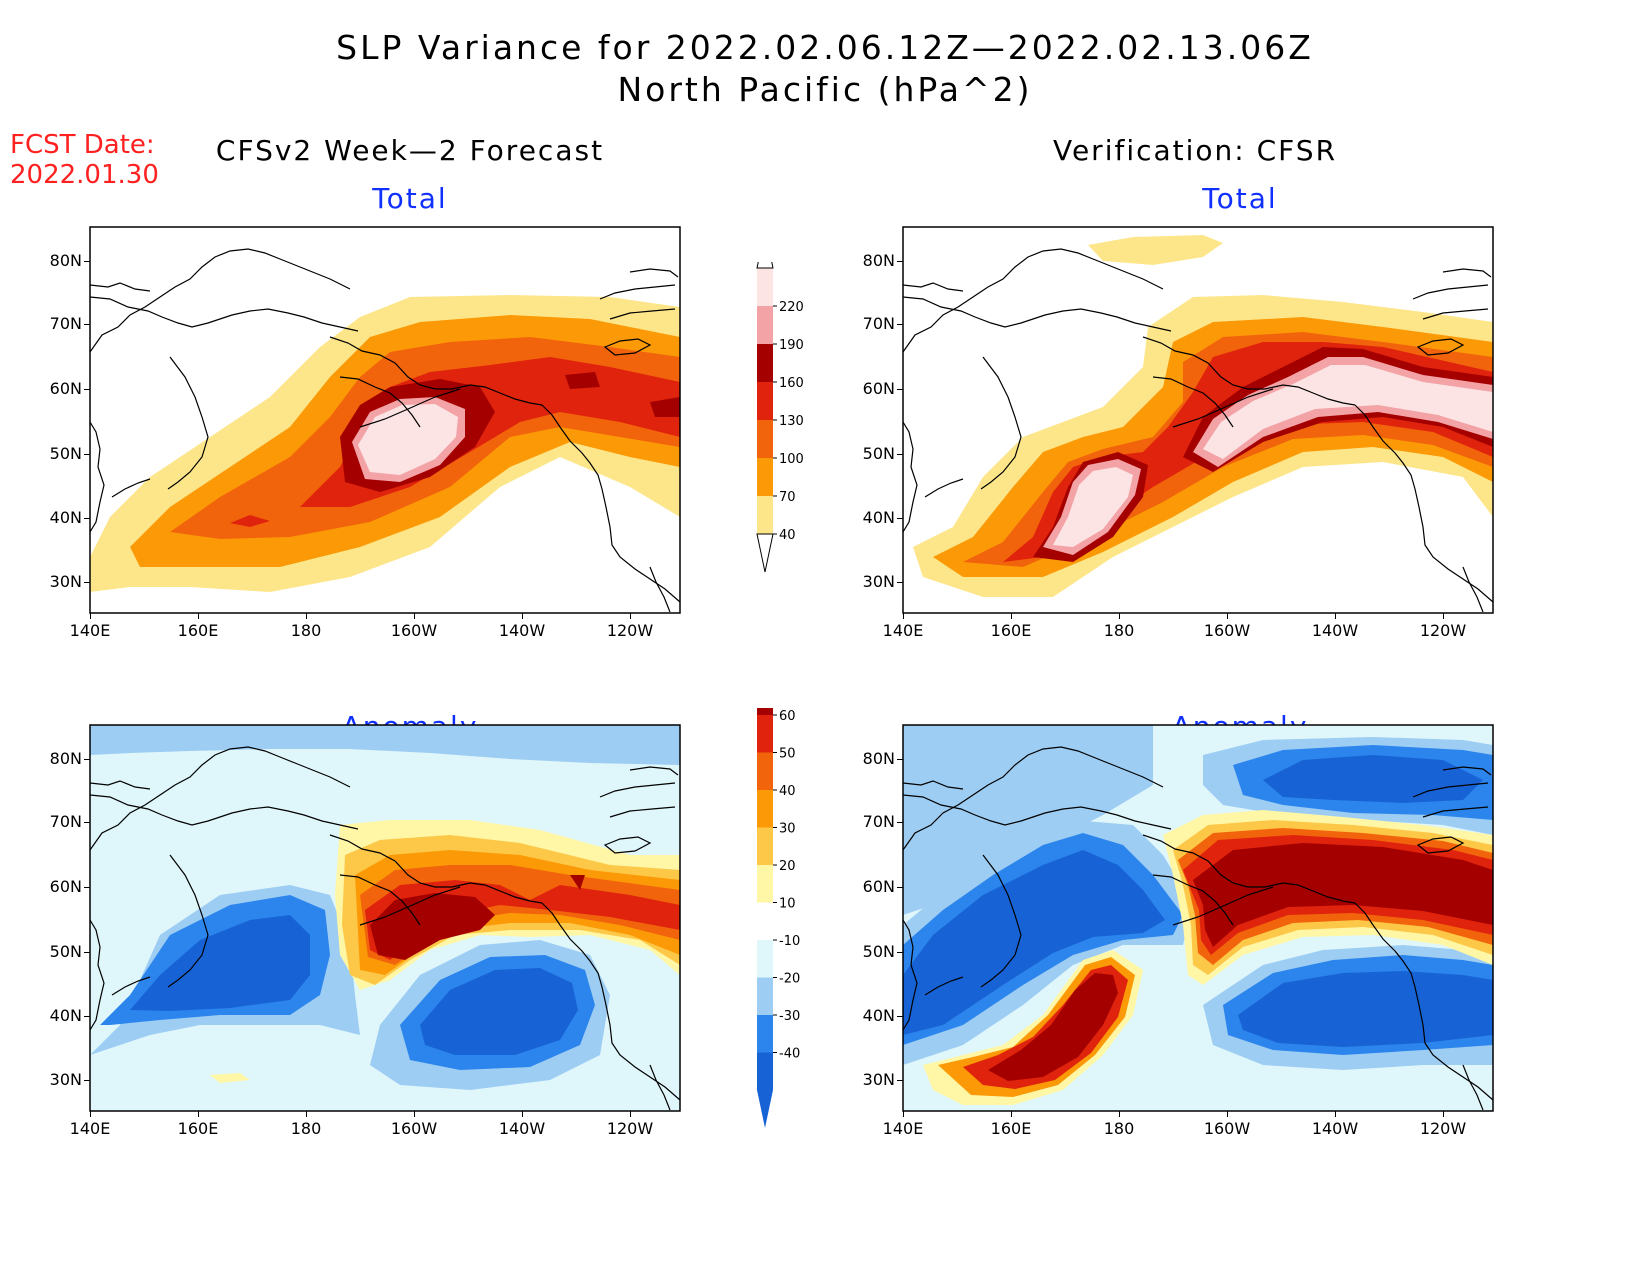 The height and width of the screenshot is (1275, 1650). What do you see at coordinates (791, 421) in the screenshot?
I see `colorbar-total-label: 130` at bounding box center [791, 421].